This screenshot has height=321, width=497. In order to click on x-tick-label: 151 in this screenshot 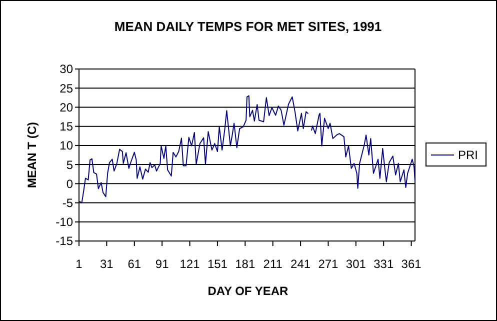, I will do `click(217, 264)`.